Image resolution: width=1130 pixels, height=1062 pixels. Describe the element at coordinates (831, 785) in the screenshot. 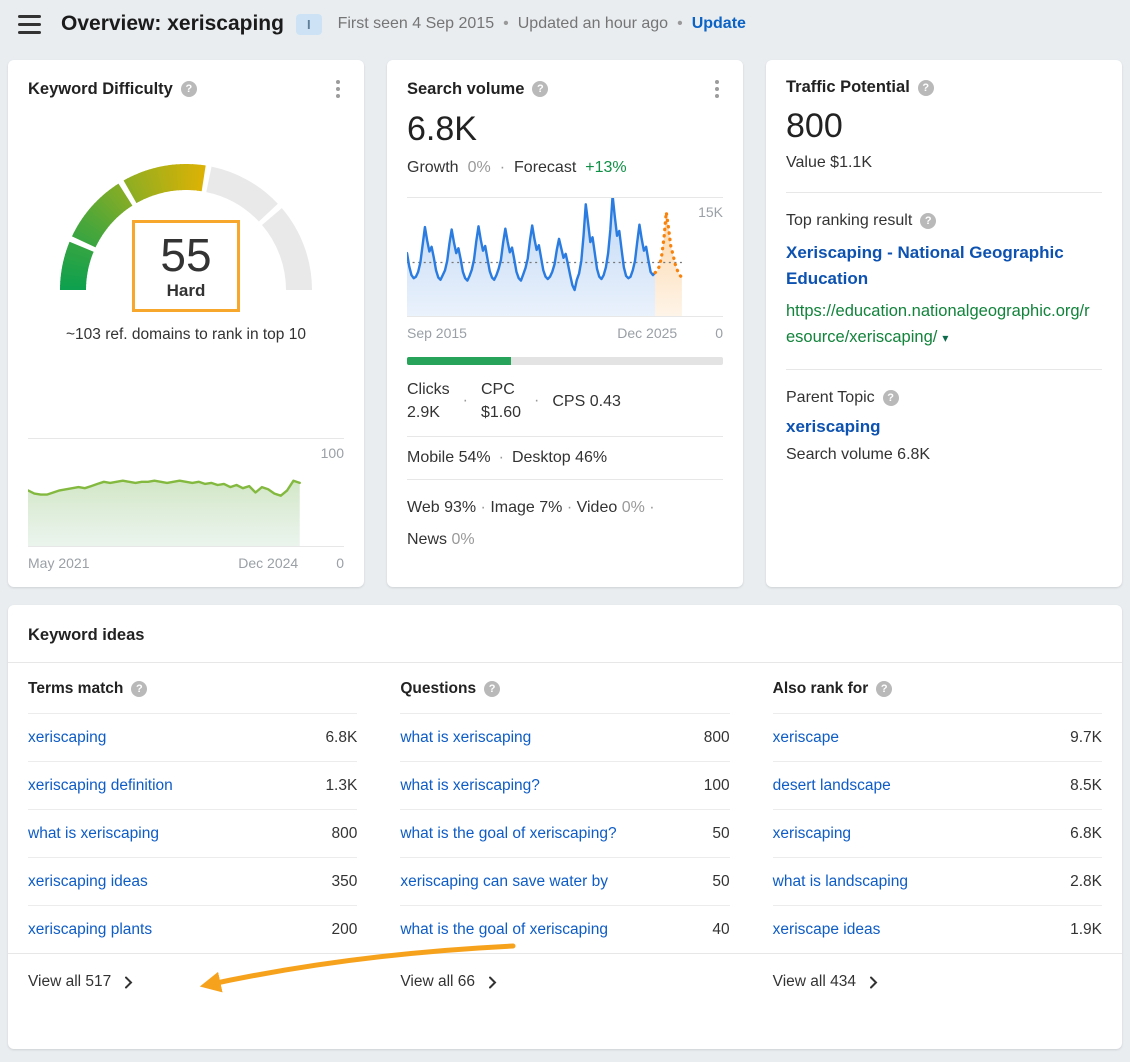

I see `keyword-link: desert landscape` at that location.